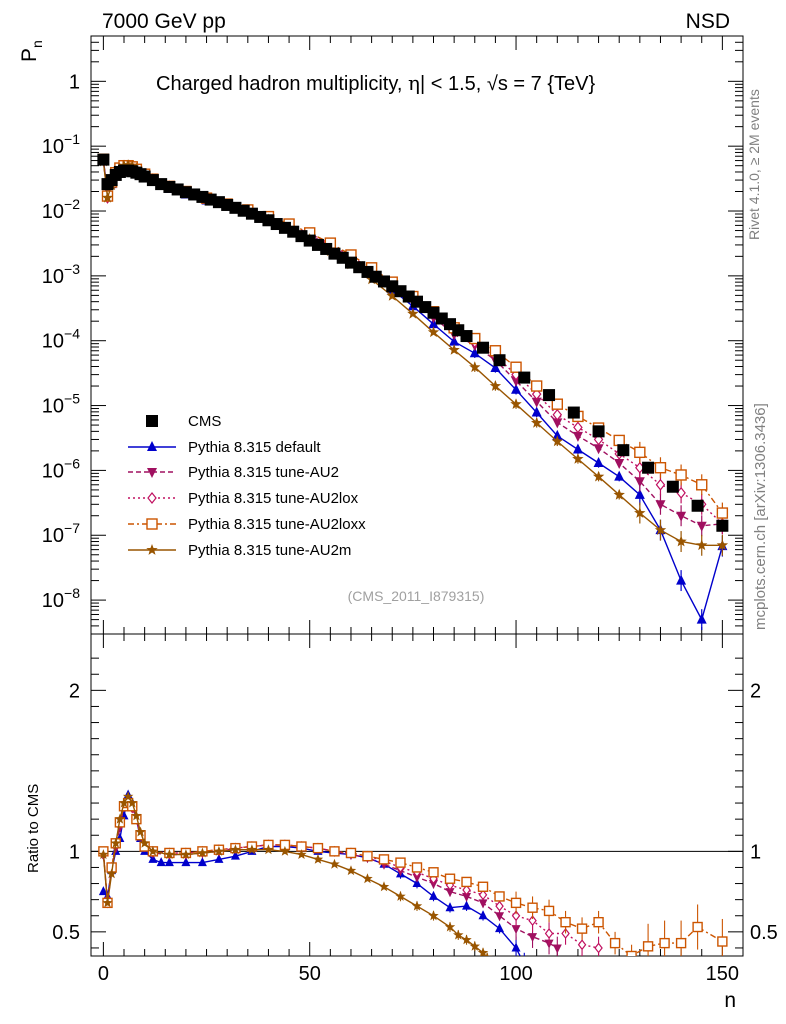 Image resolution: width=786 pixels, height=1024 pixels. What do you see at coordinates (204, 421) in the screenshot?
I see `legend-label: CMS` at bounding box center [204, 421].